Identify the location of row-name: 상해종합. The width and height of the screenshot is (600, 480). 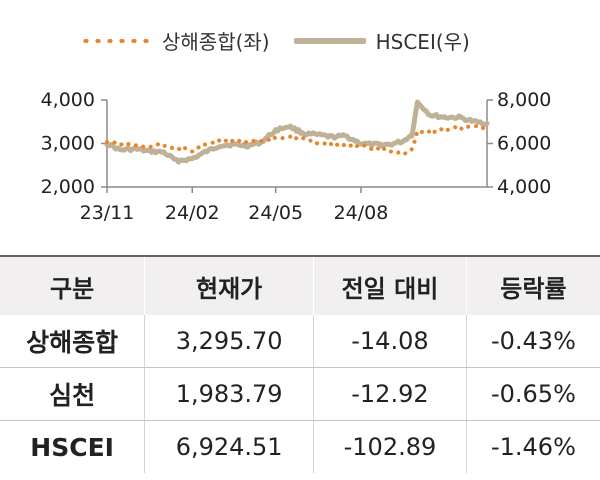
(73, 341).